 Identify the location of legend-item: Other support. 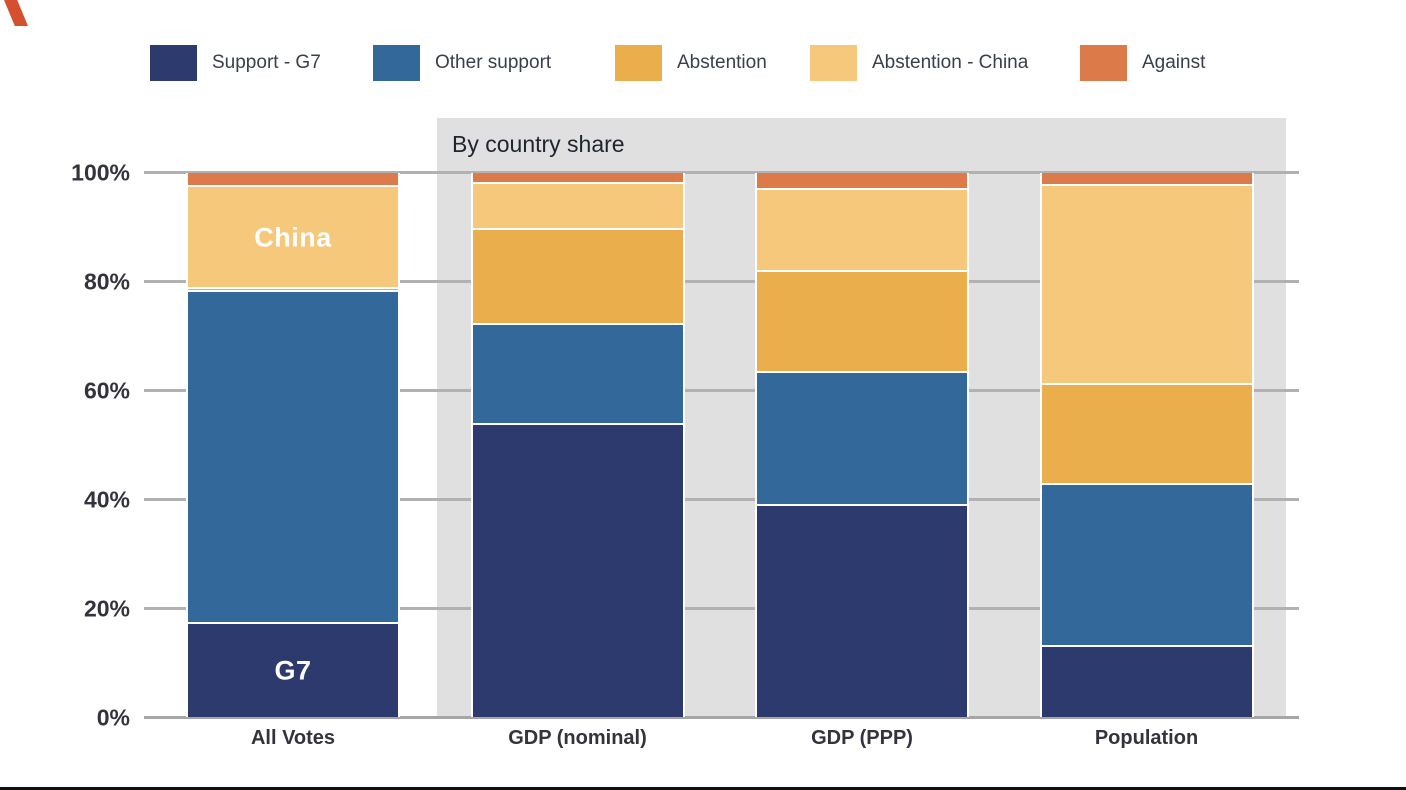
(462, 63).